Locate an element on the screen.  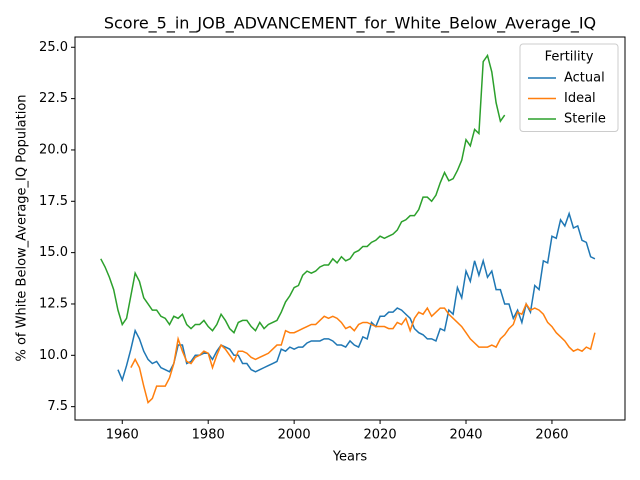
y-tick-label: 17.5 is located at coordinates (53, 201).